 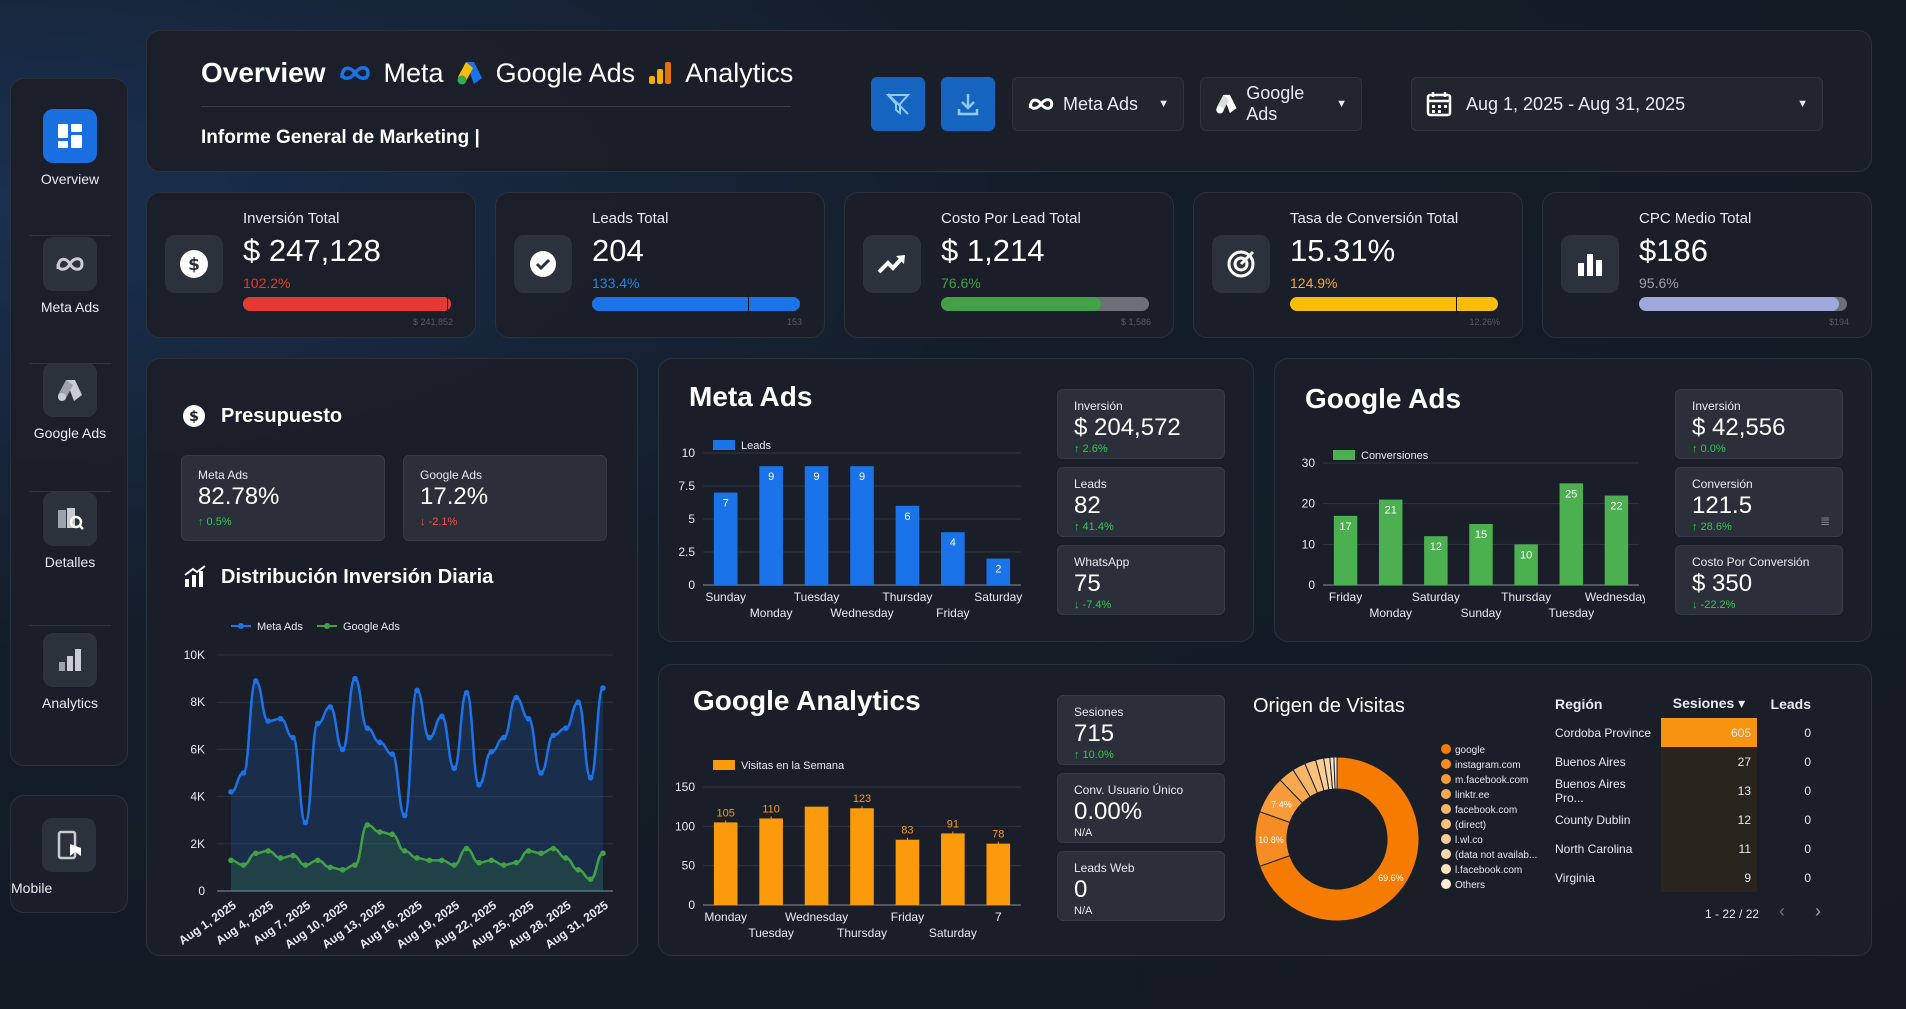 I want to click on pie-slice, so click(x=1335, y=773).